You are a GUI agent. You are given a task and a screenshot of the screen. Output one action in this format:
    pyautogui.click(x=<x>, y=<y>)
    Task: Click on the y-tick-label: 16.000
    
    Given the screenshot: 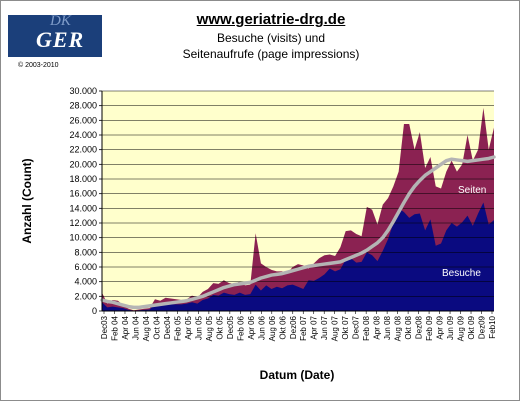 What is the action you would take?
    pyautogui.click(x=83, y=194)
    